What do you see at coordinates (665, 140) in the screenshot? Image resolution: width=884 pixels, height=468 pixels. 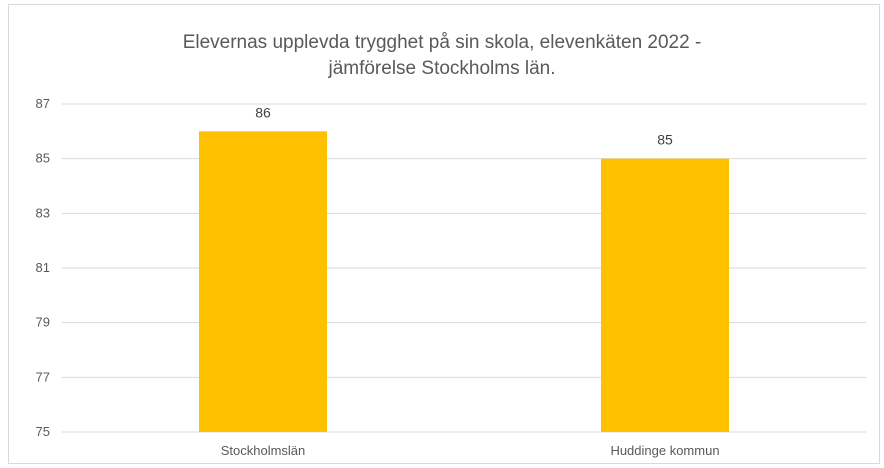 I see `data-label: 85` at bounding box center [665, 140].